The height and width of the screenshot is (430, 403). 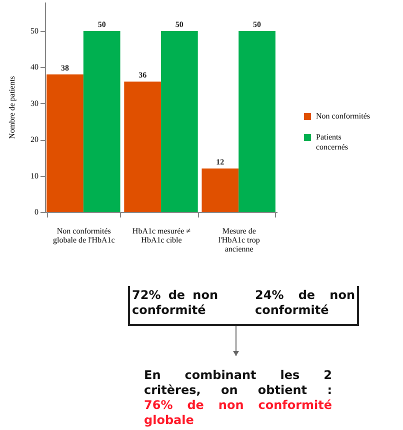 I want to click on legend-label: Non conformités, so click(x=343, y=116).